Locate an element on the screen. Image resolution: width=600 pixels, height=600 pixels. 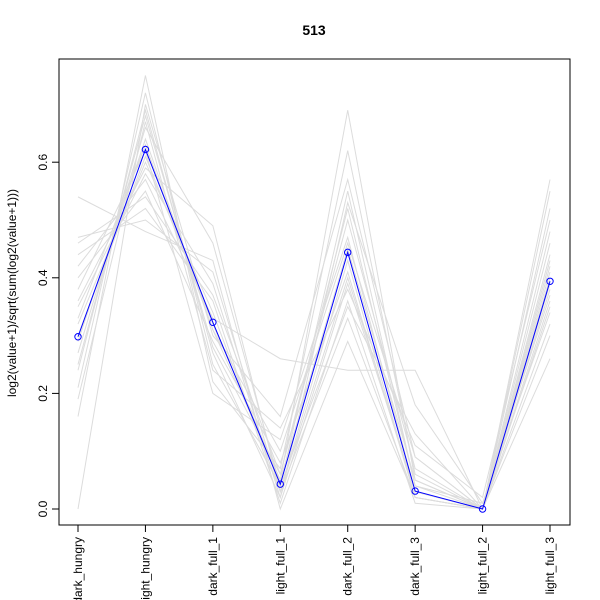
x-tick-label: light_hungry is located at coordinates (145, 568).